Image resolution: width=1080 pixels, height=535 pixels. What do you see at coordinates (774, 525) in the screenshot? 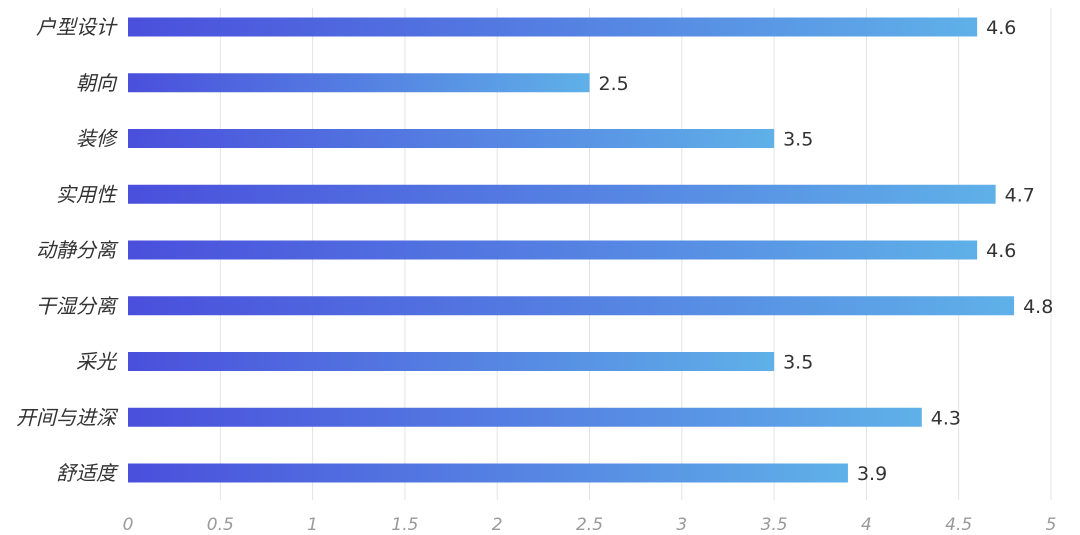
I see `x-tick-label: 3.5` at bounding box center [774, 525].